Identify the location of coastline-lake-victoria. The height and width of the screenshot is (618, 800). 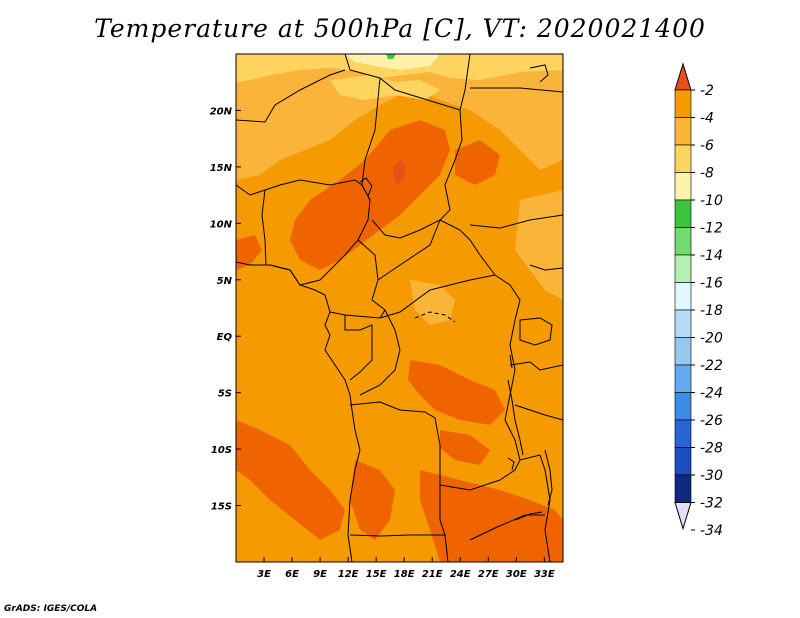
(536, 331).